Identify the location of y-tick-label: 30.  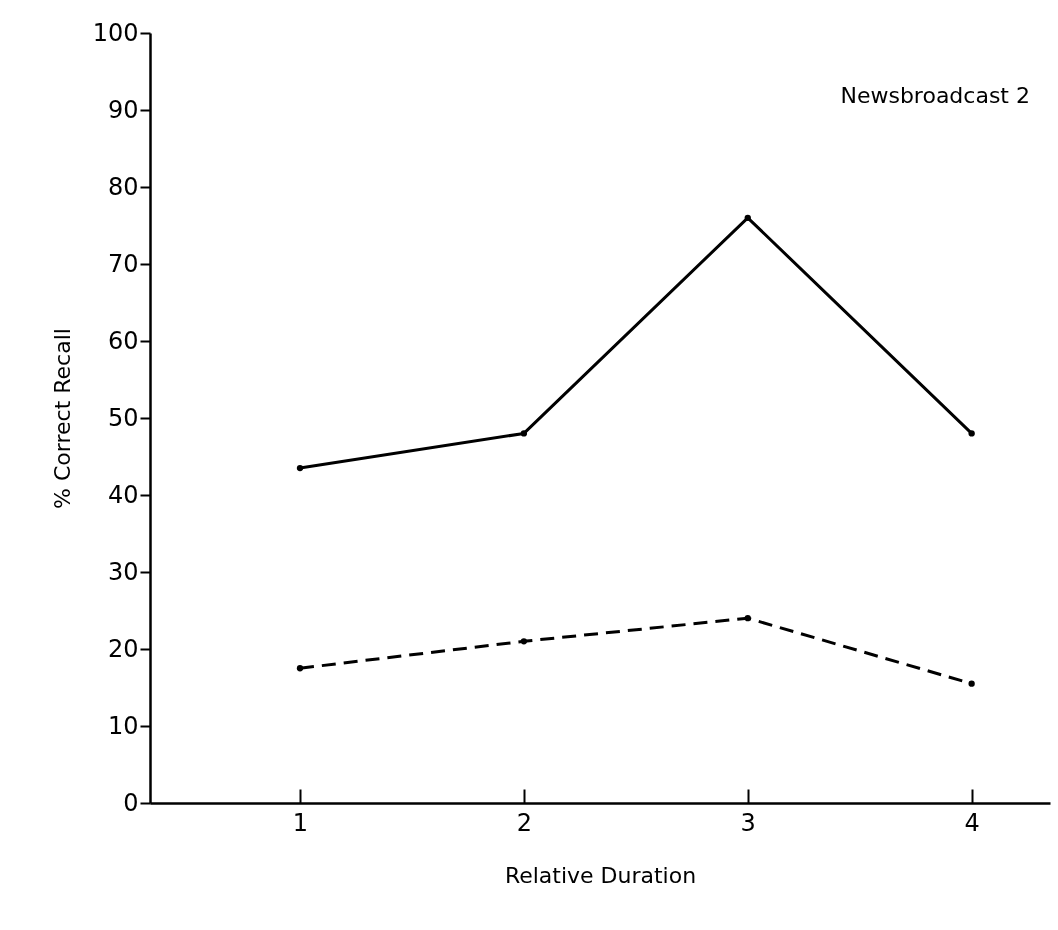
(123, 571).